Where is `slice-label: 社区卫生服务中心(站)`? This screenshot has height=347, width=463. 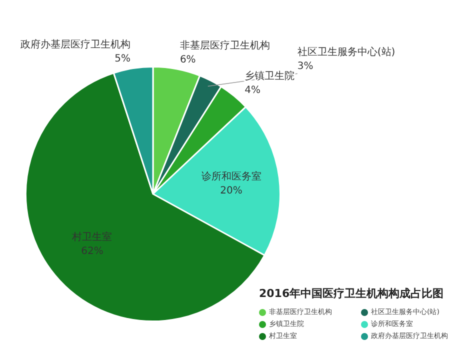
slice-label: 社区卫生服务中心(站) is located at coordinates (346, 52).